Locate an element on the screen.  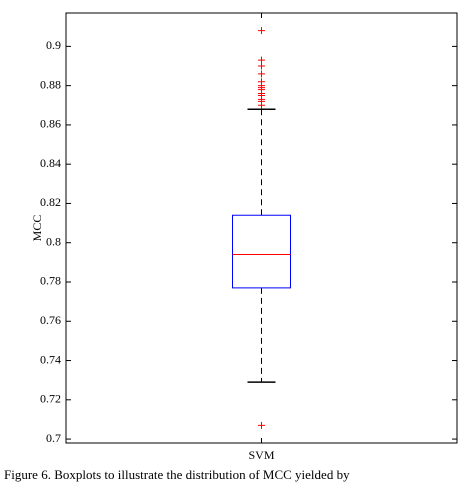
y-axis-label: MCC is located at coordinates (37, 228).